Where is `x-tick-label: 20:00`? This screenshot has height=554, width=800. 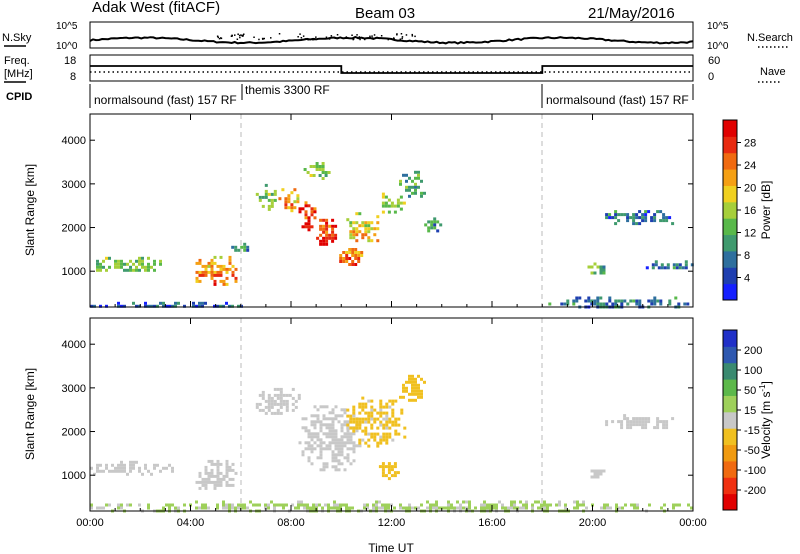 x-tick-label: 20:00 is located at coordinates (593, 523).